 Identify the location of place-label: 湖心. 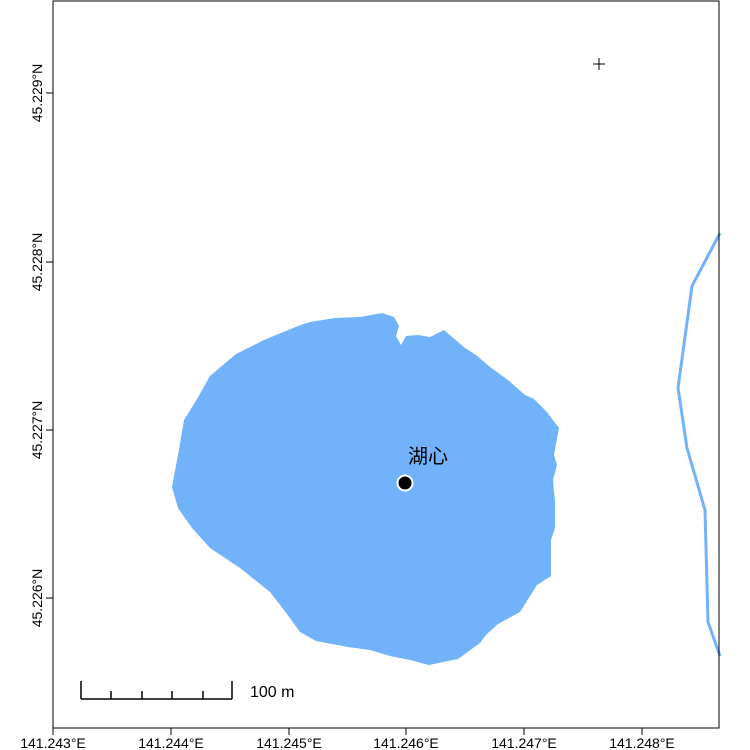
(428, 456).